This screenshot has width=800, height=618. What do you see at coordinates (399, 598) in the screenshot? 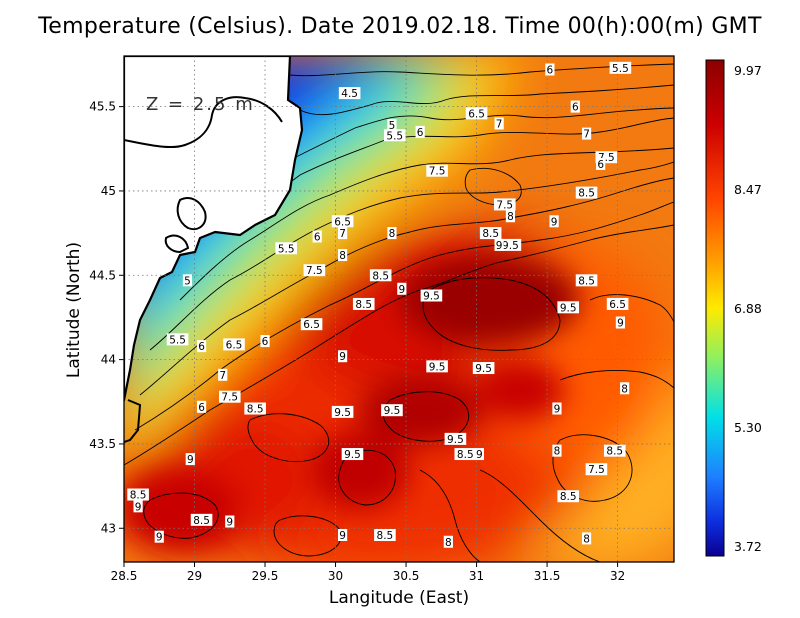
I see `x-axis-title: Langitude (East)` at bounding box center [399, 598].